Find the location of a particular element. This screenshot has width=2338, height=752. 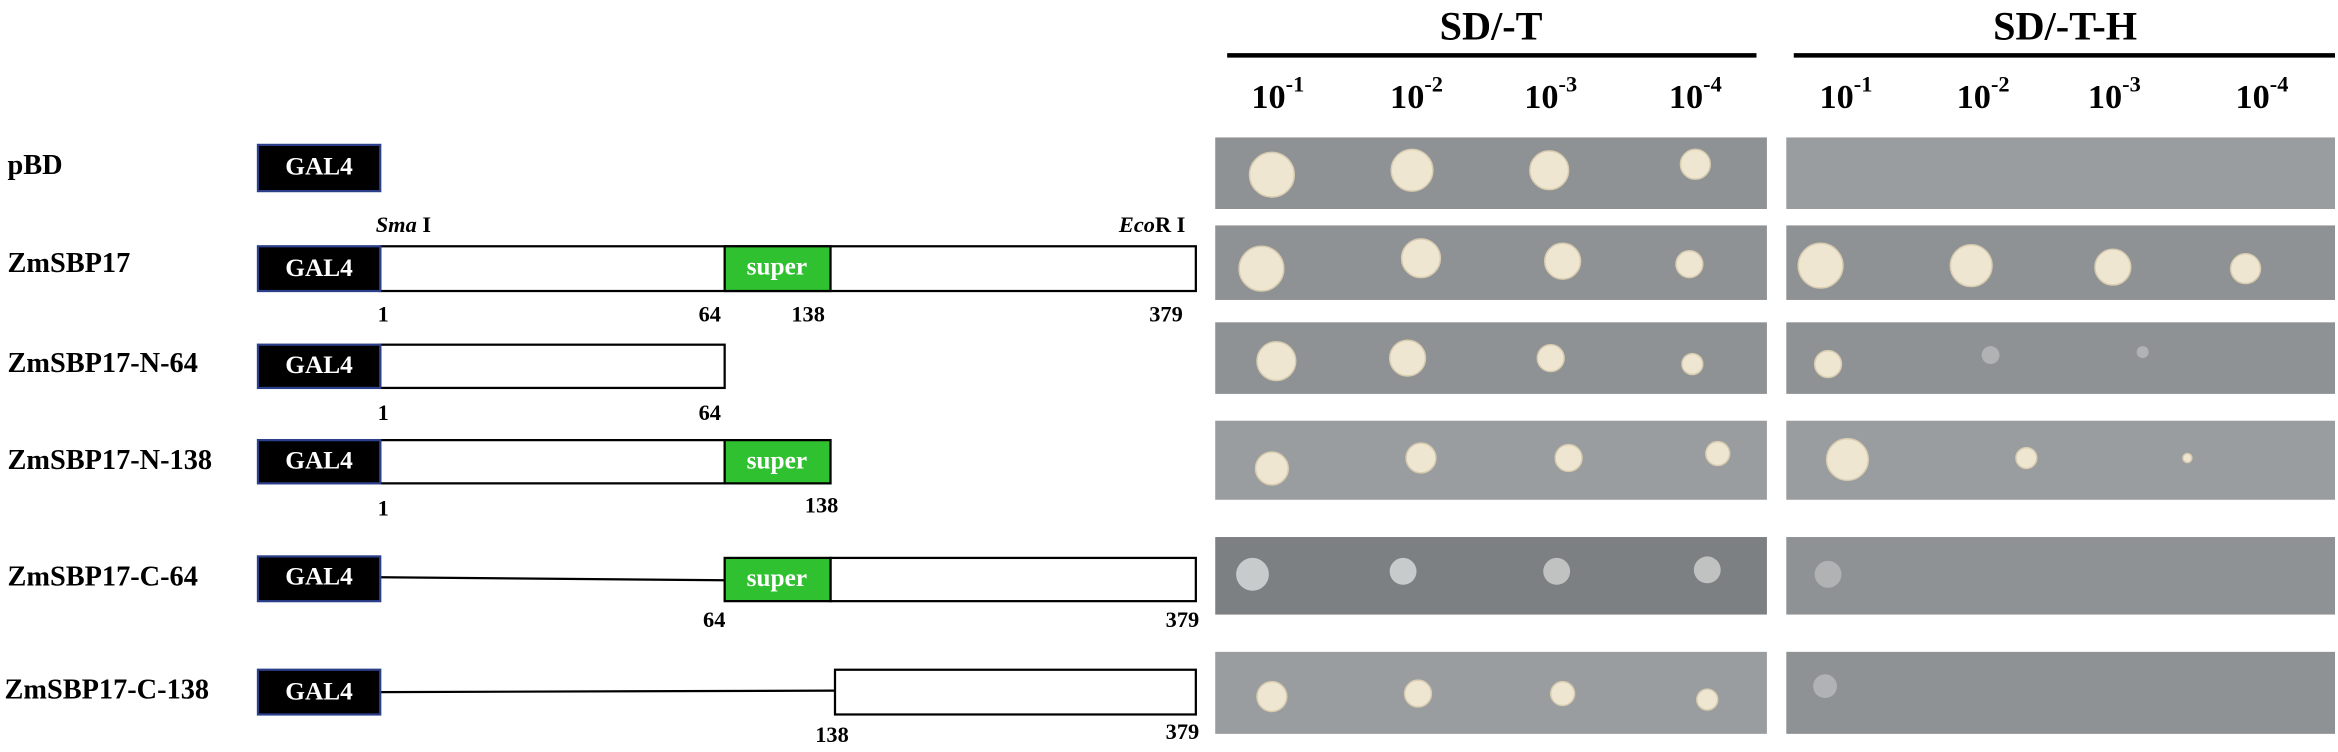

site-italic: Eco is located at coordinates (1136, 224).